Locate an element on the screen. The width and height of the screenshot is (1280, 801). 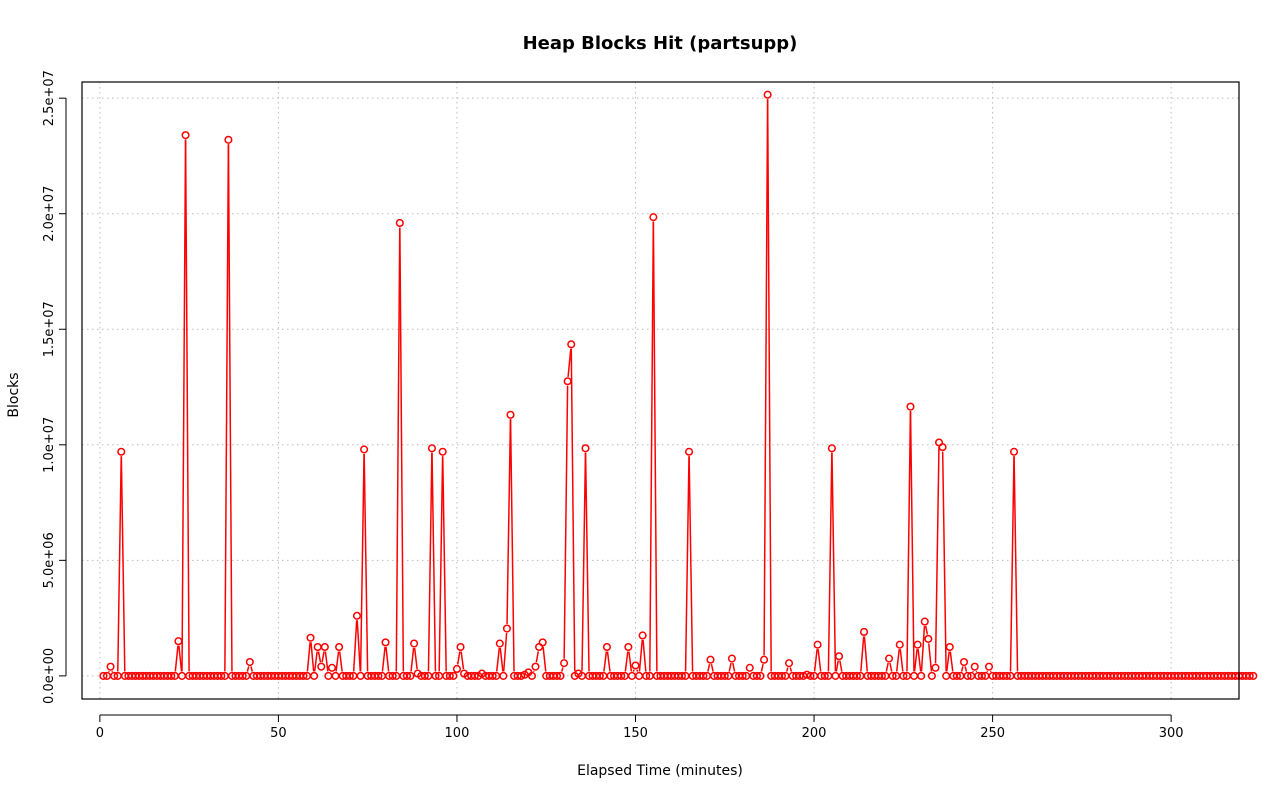
x-axis: 0 50 100 150 200 250 300 is located at coordinates (640, 727).